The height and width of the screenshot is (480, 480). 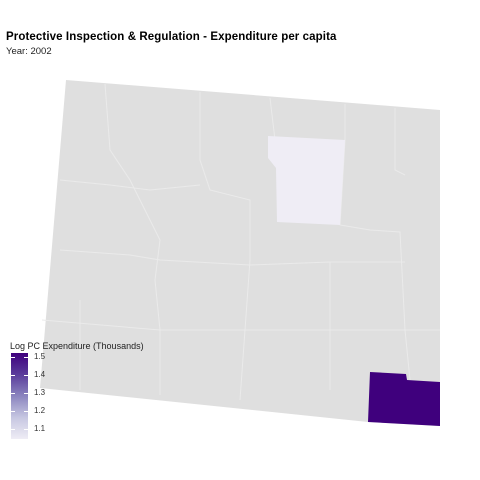 I want to click on chart-subtitle: Year: 2002, so click(x=29, y=51).